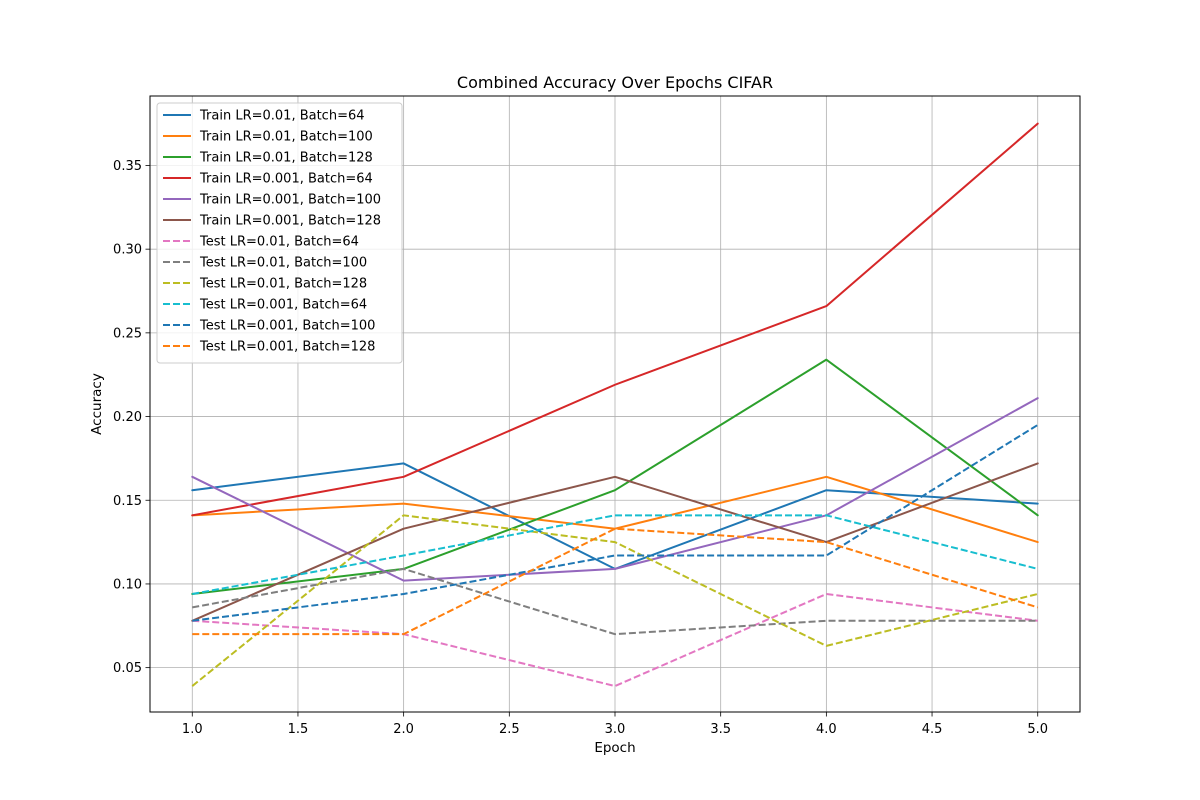  Describe the element at coordinates (720, 729) in the screenshot. I see `x-tick-label: 3.5` at that location.